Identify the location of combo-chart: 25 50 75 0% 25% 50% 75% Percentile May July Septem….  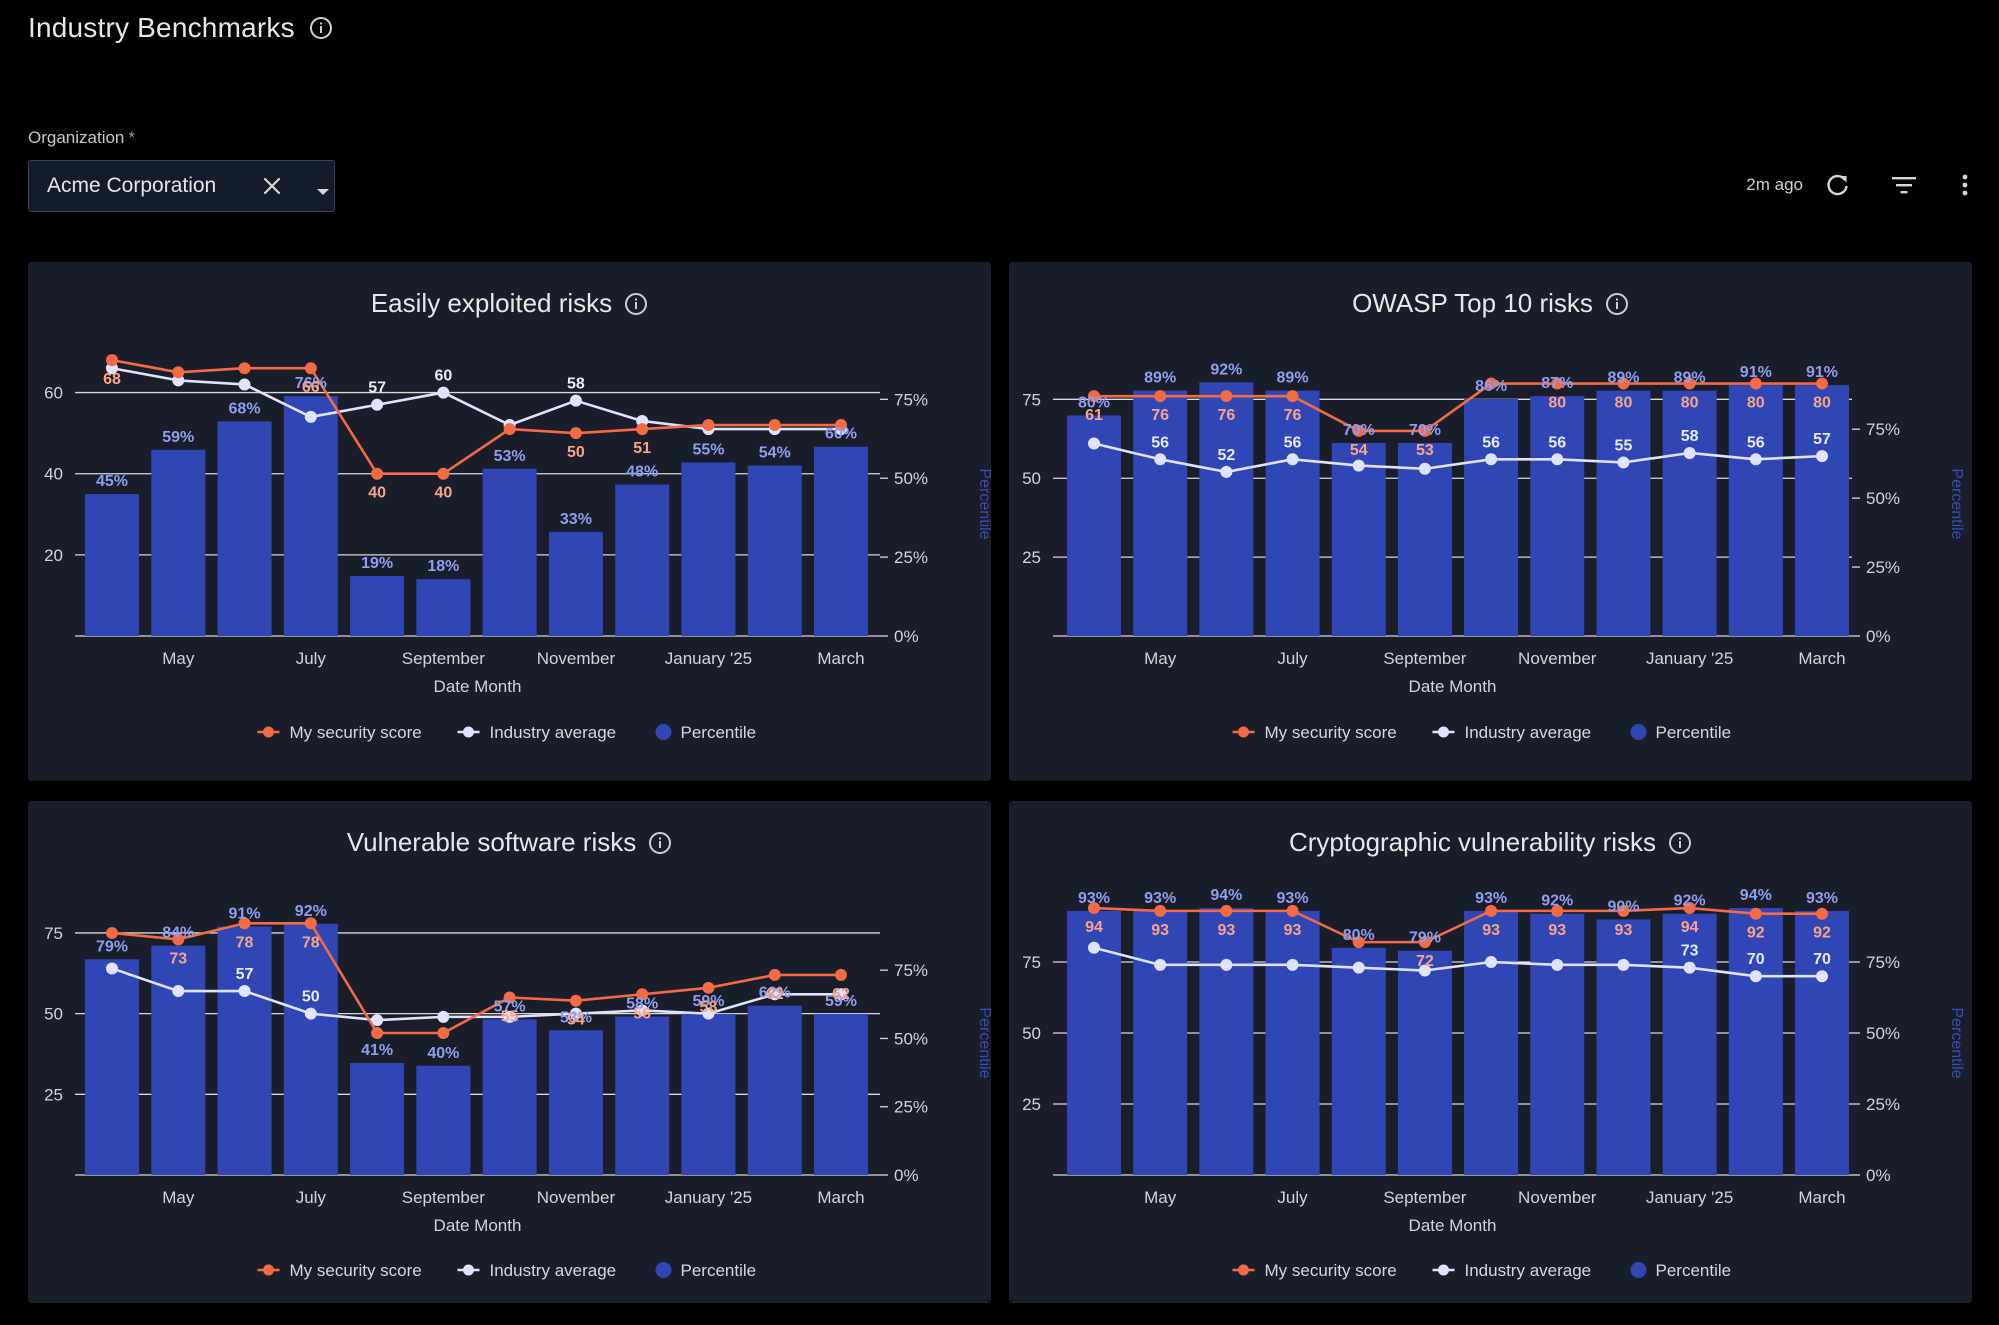
(517, 1091).